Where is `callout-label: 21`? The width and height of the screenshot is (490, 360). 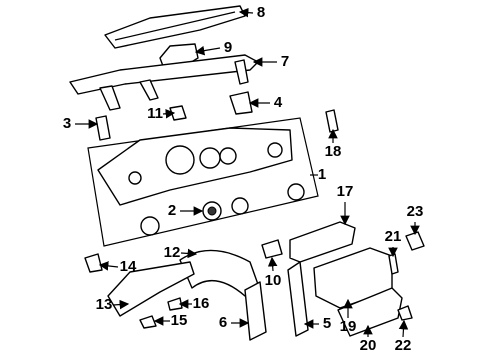 callout-label: 21 is located at coordinates (393, 236).